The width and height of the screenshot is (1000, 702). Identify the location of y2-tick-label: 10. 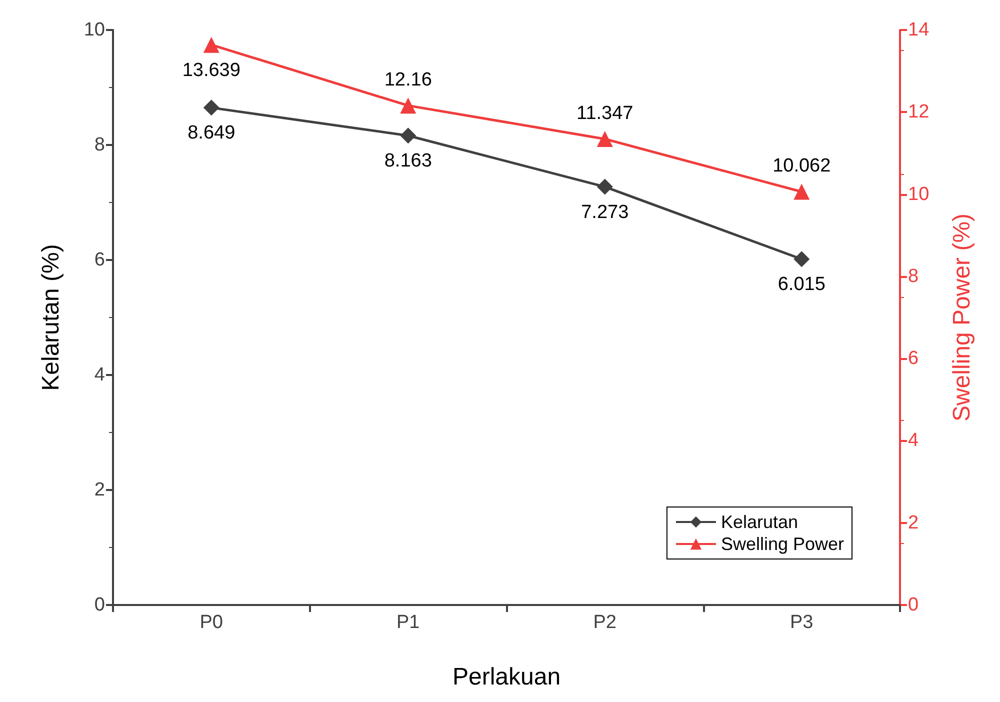
(919, 194).